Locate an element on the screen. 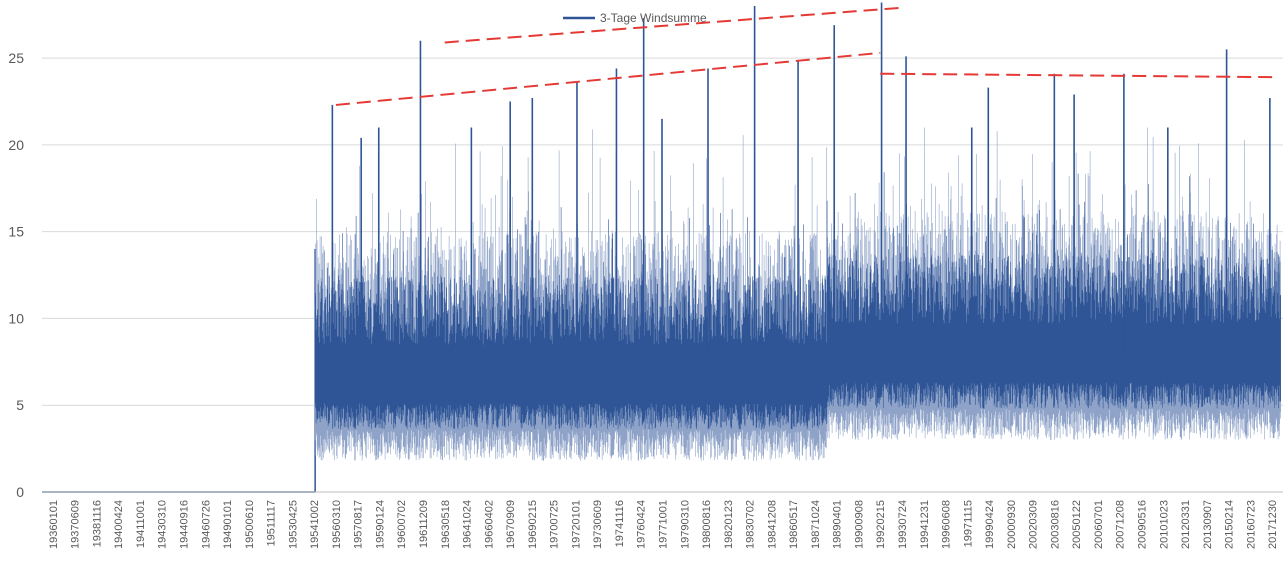 This screenshot has height=582, width=1285. x-tick-label: 19670909 is located at coordinates (511, 524).